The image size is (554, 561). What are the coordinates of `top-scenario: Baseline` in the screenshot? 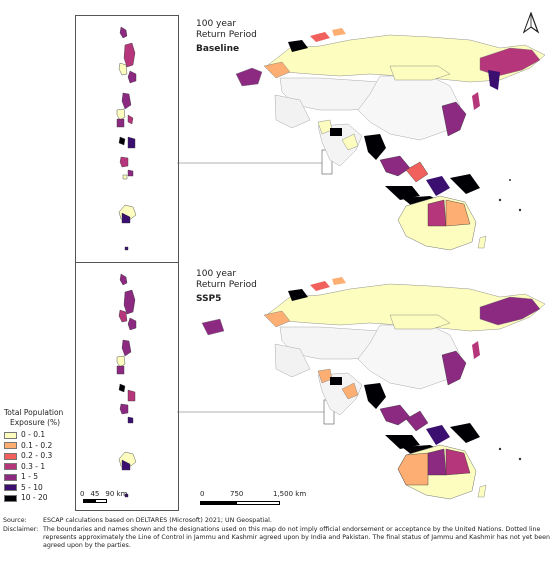 It's located at (218, 49).